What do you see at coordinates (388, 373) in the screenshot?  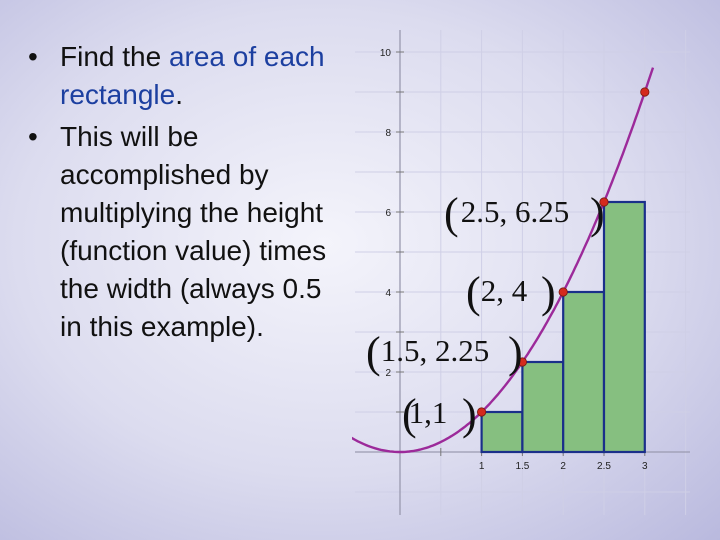 I see `y-tick-label: 2` at bounding box center [388, 373].